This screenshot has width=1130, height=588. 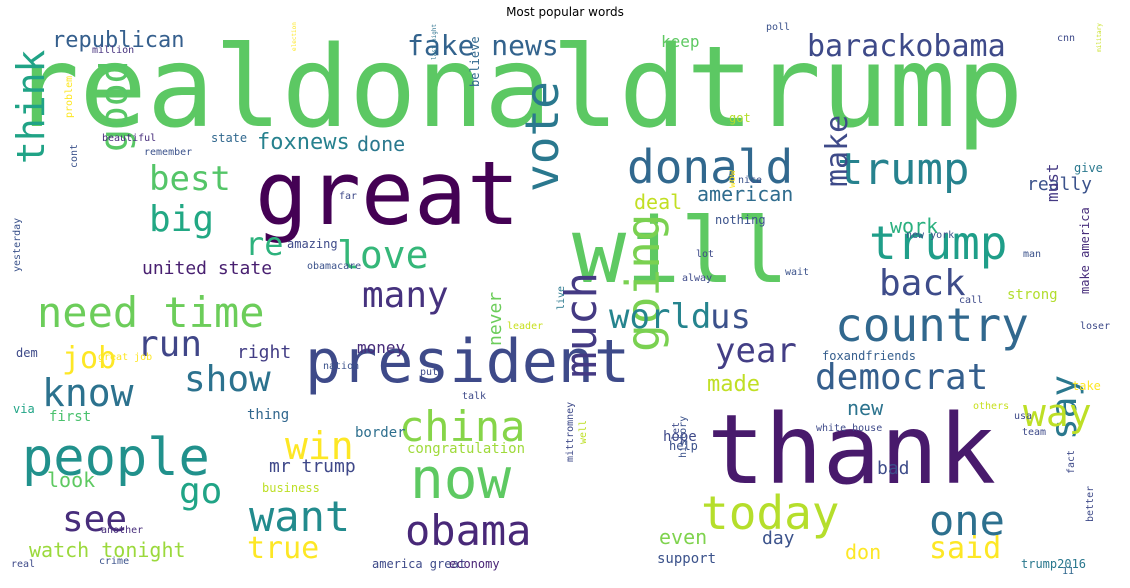 I want to click on cloud-word: foxnews, so click(x=303, y=142).